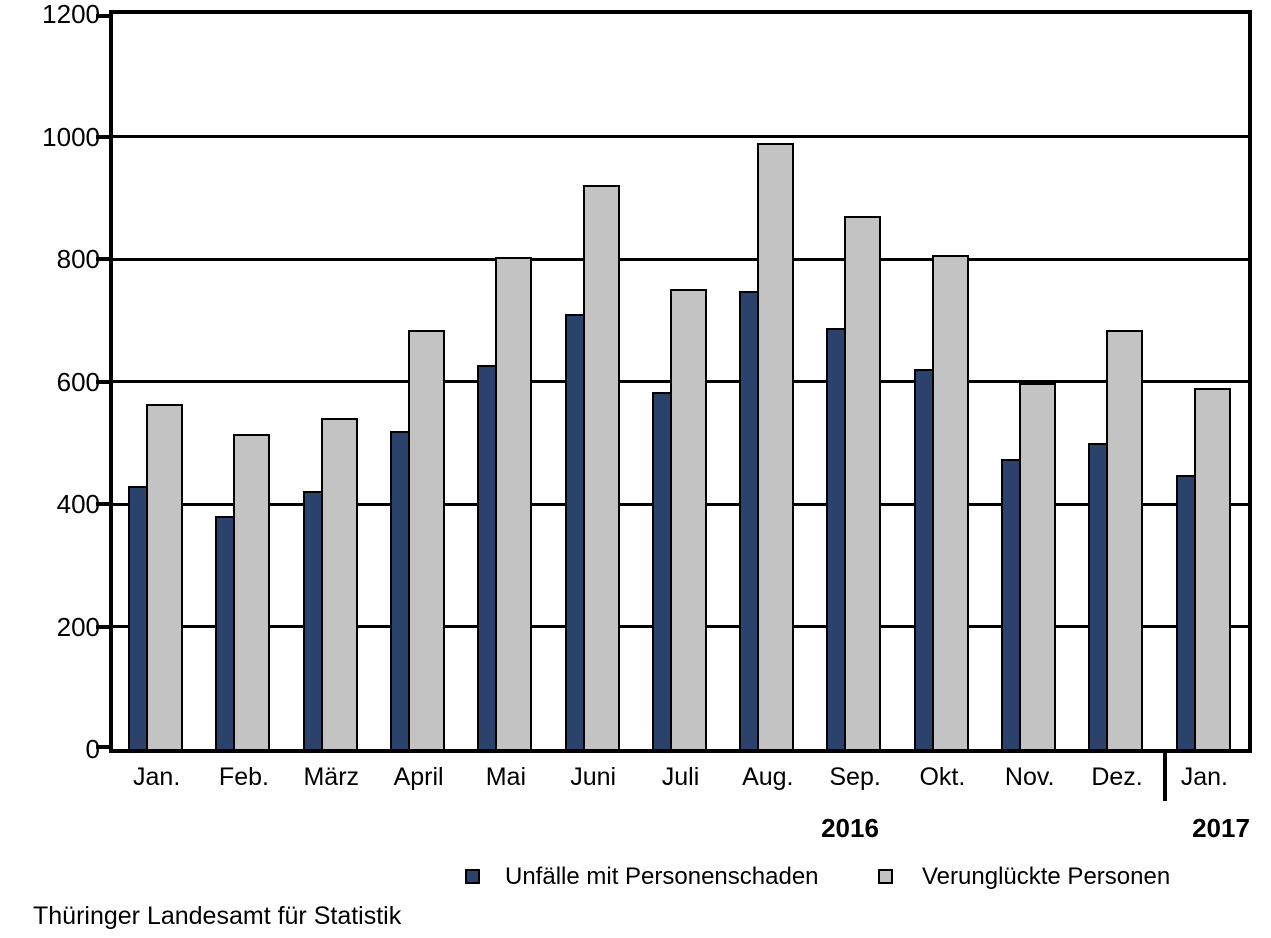 Image resolution: width=1271 pixels, height=938 pixels. I want to click on x-label-0: Jan., so click(157, 777).